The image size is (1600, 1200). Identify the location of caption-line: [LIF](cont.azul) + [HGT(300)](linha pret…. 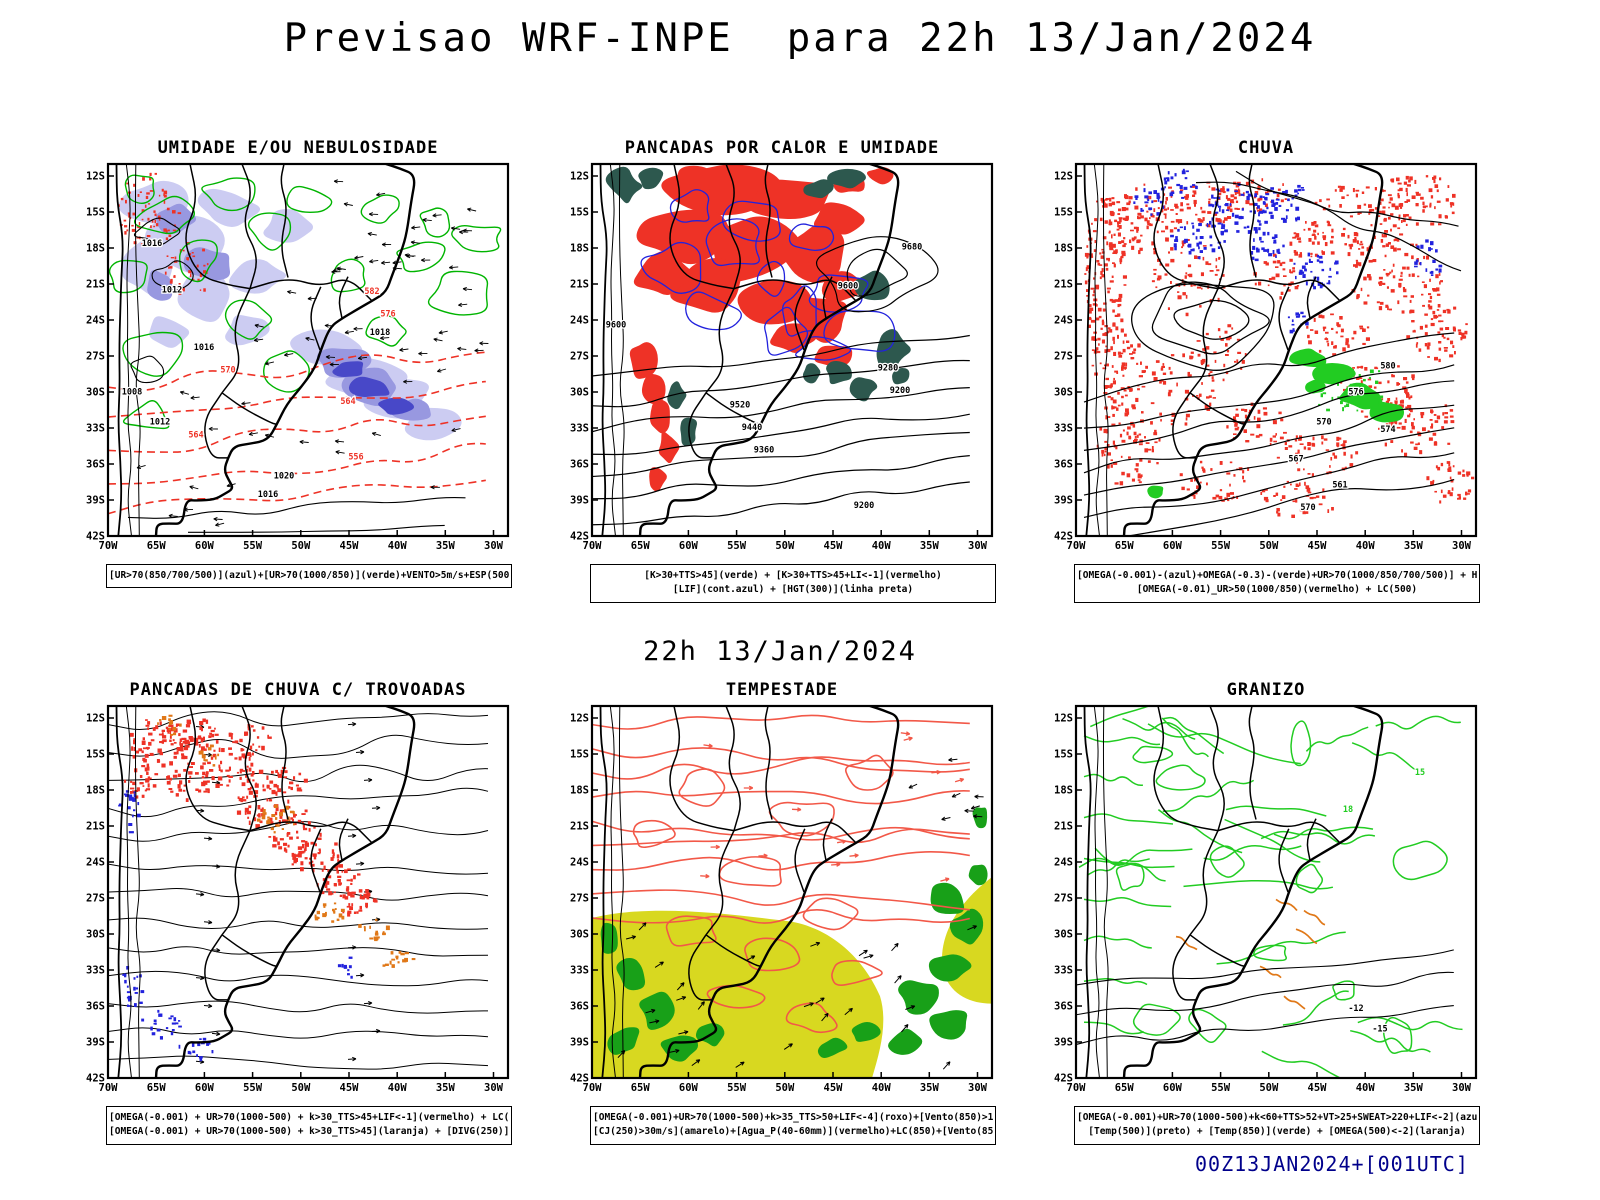
(793, 590).